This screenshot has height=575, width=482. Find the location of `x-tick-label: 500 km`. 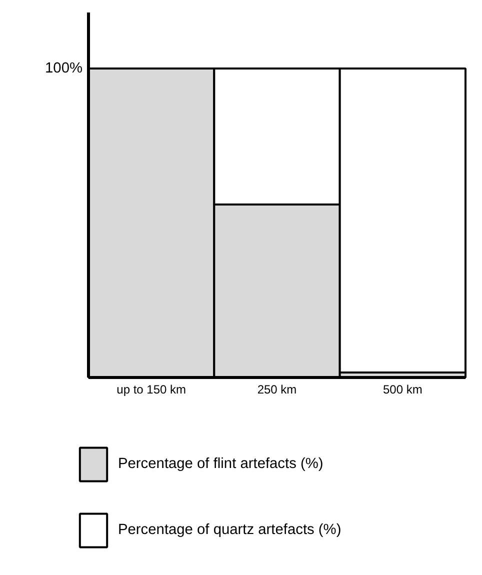

x-tick-label: 500 km is located at coordinates (402, 389).